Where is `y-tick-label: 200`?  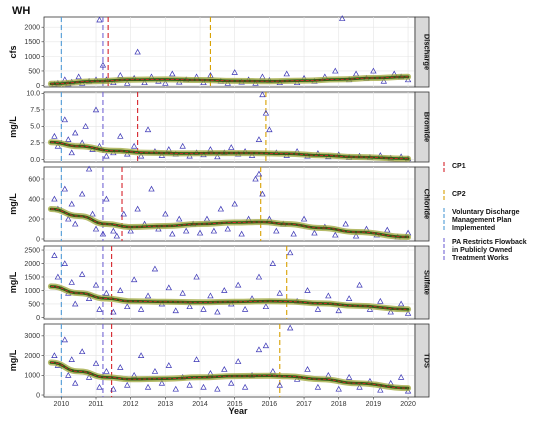
y-tick-label: 200 is located at coordinates (34, 219).